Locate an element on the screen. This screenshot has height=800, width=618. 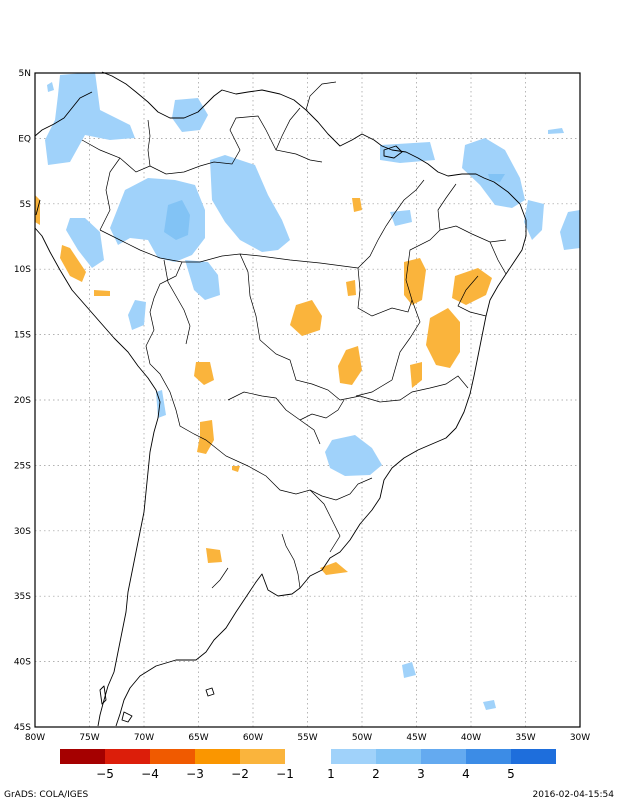
colorbar-label: 4 is located at coordinates (466, 774).